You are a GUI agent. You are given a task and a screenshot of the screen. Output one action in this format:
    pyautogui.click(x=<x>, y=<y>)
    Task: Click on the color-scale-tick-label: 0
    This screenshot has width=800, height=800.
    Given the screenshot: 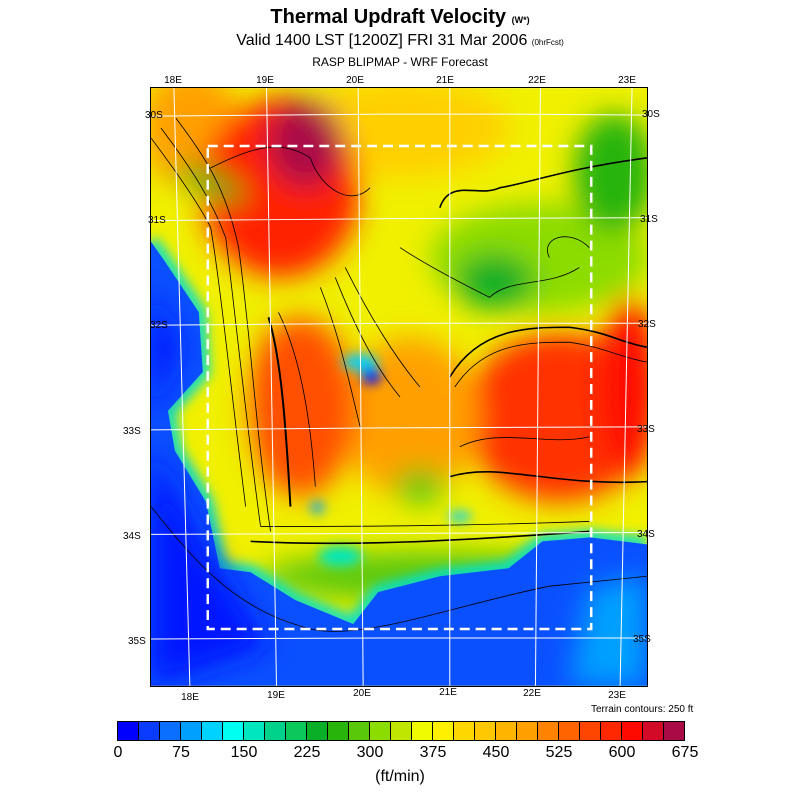 What is the action you would take?
    pyautogui.click(x=118, y=752)
    